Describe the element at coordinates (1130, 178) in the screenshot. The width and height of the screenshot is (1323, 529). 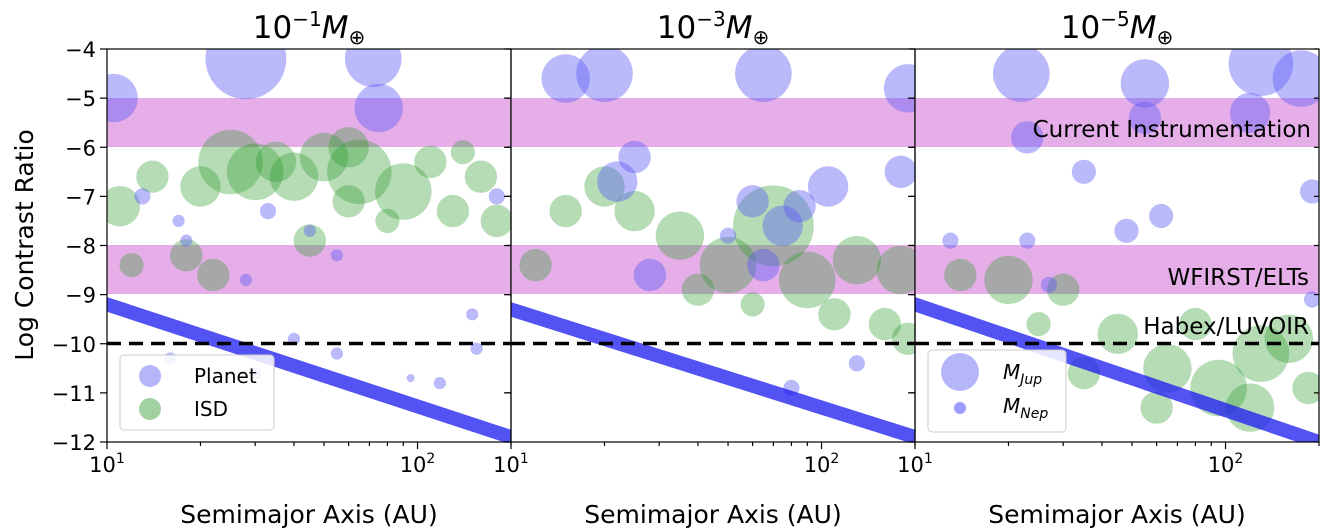
I see `planet-points` at that location.